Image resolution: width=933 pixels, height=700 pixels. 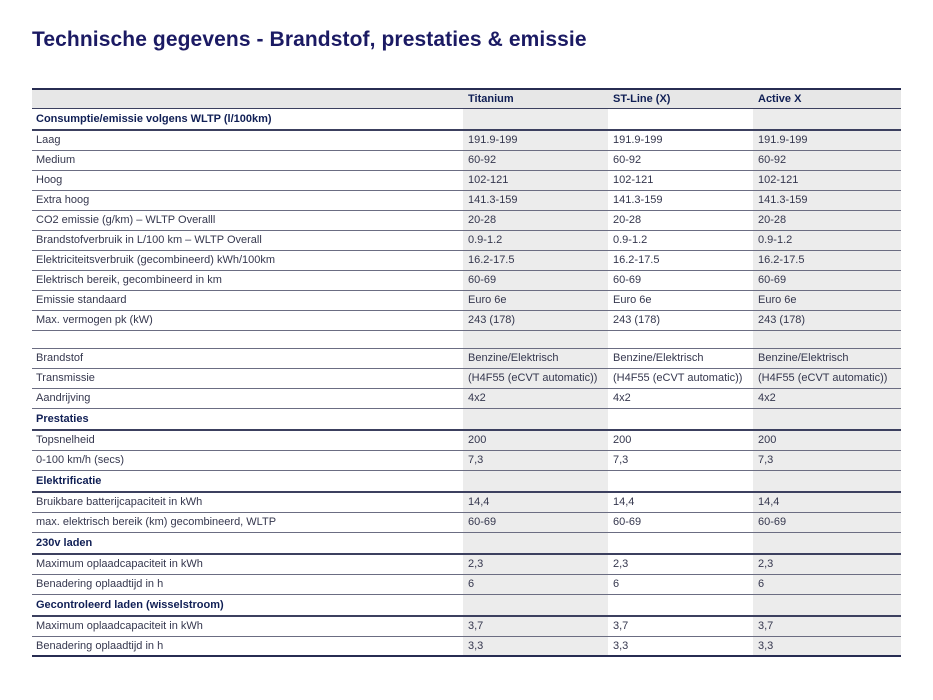 What do you see at coordinates (680, 564) in the screenshot?
I see `value-cell-st-line-x: 2,3` at bounding box center [680, 564].